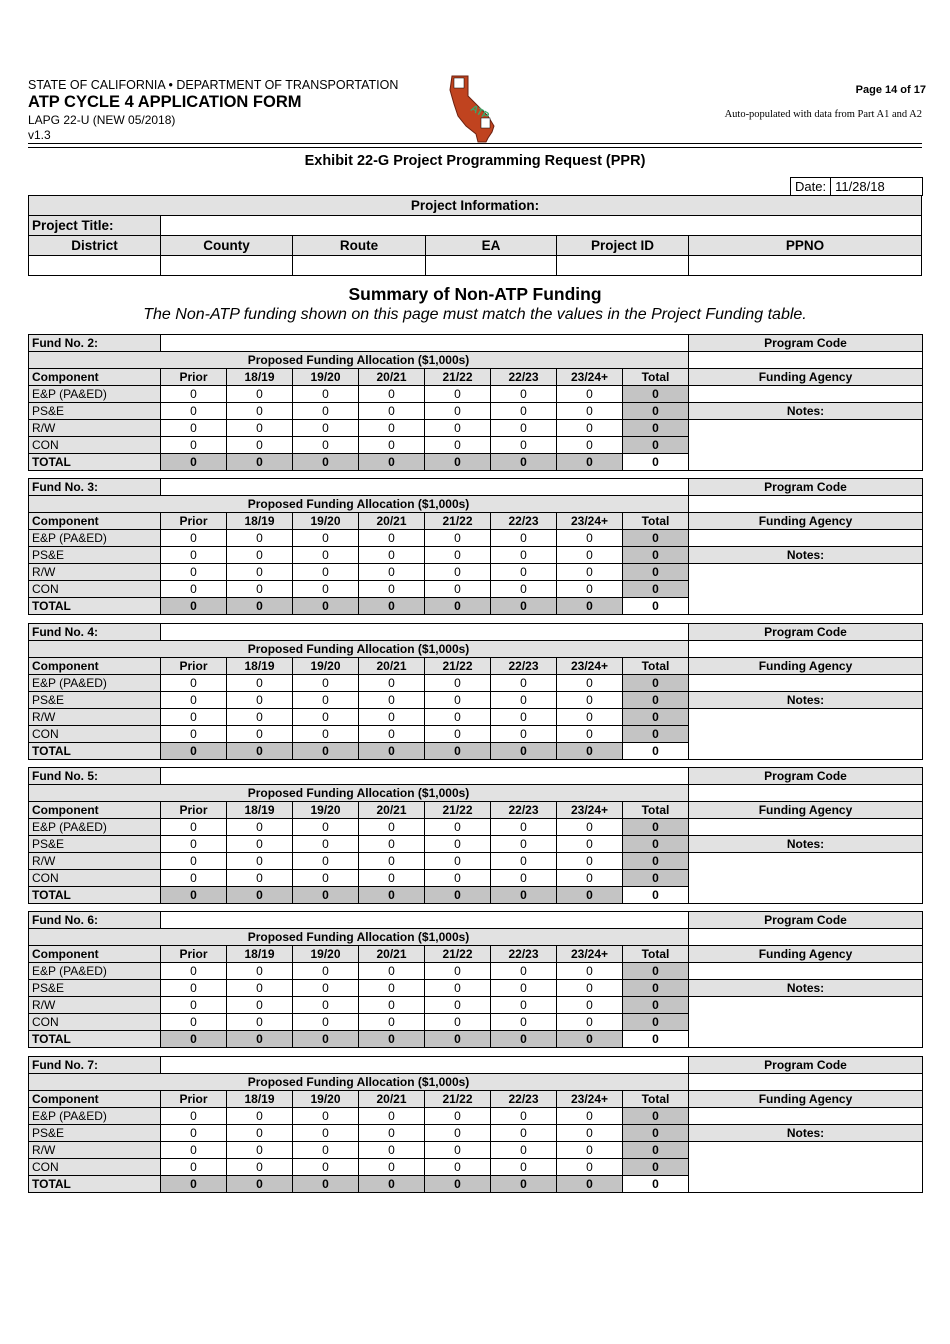 This screenshot has height=1344, width=950. What do you see at coordinates (541, 225) in the screenshot?
I see `project-title-value` at bounding box center [541, 225].